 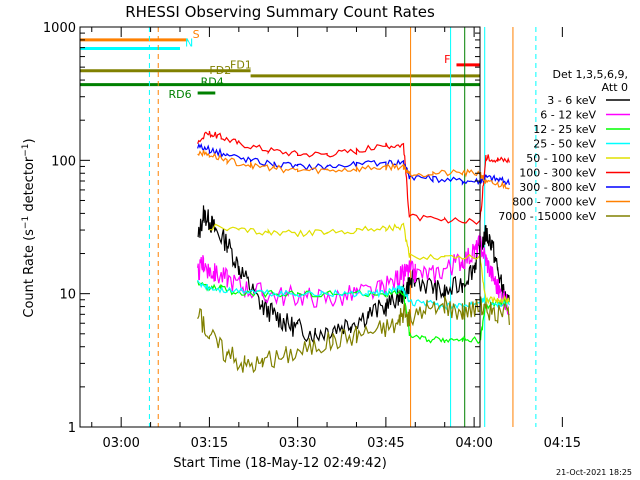 What do you see at coordinates (29, 227) in the screenshot?
I see `y-axis-label: Count Rate (s−1 detector−1)` at bounding box center [29, 227].